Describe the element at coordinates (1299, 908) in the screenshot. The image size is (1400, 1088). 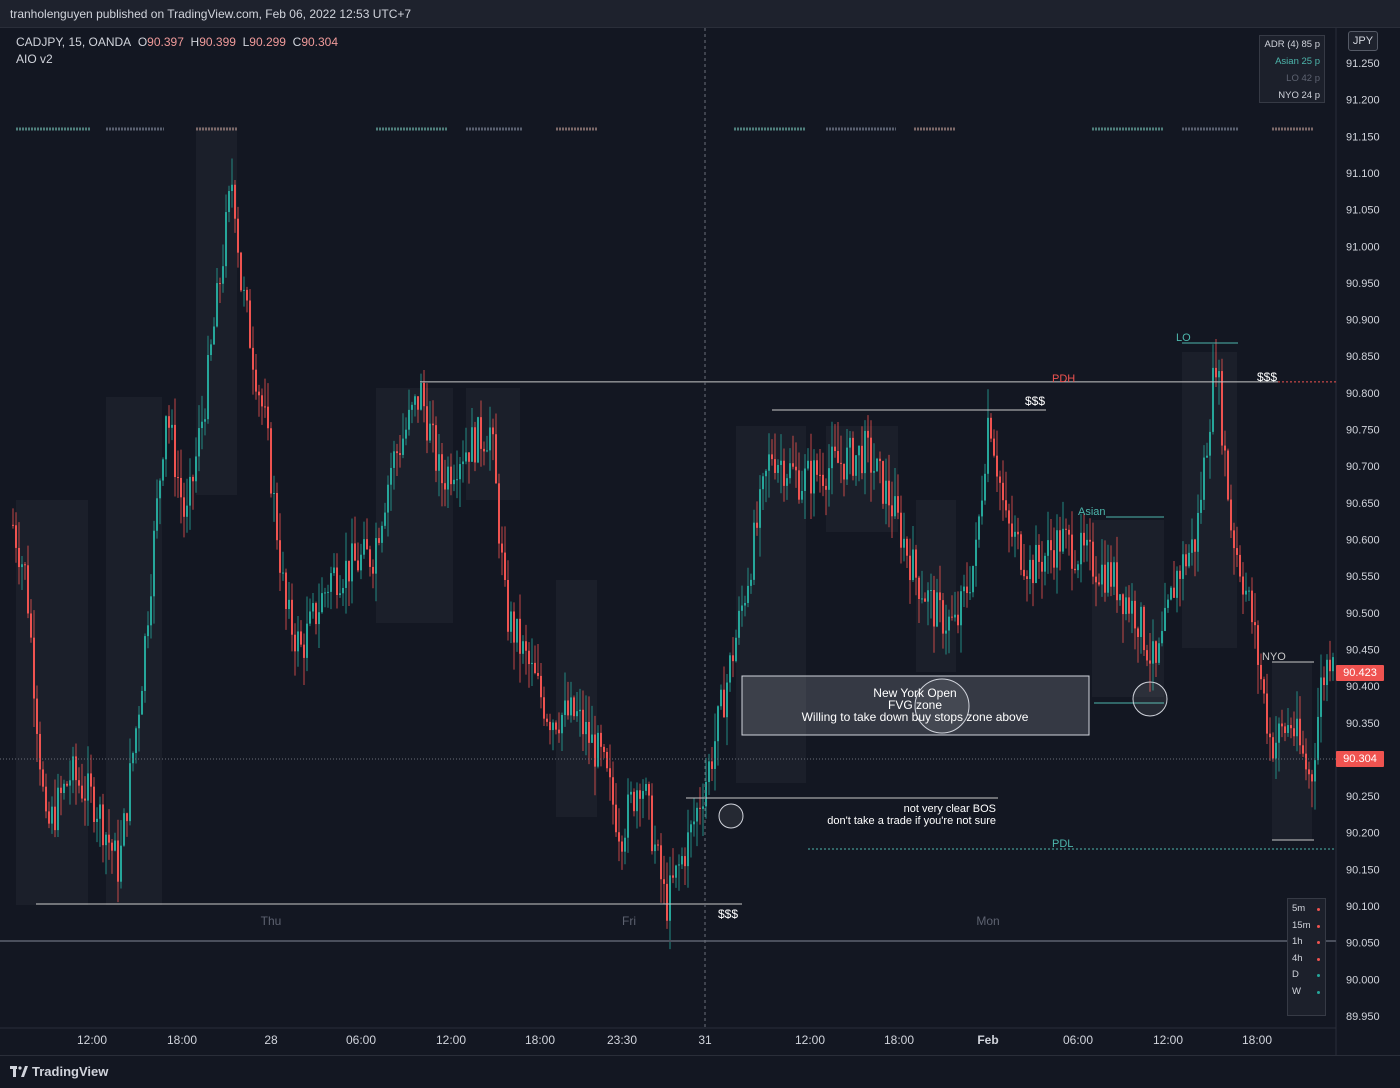
I see `timeframe-label: 5m` at that location.